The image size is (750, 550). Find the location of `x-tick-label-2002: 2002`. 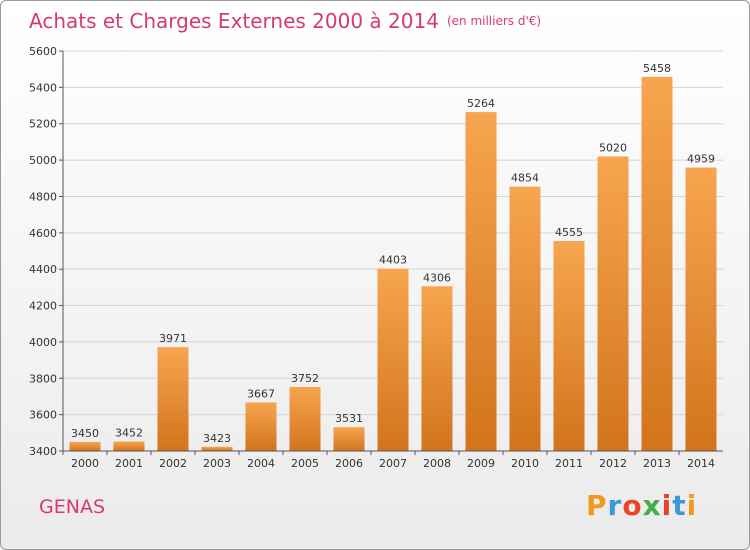

x-tick-label-2002: 2002 is located at coordinates (173, 463).